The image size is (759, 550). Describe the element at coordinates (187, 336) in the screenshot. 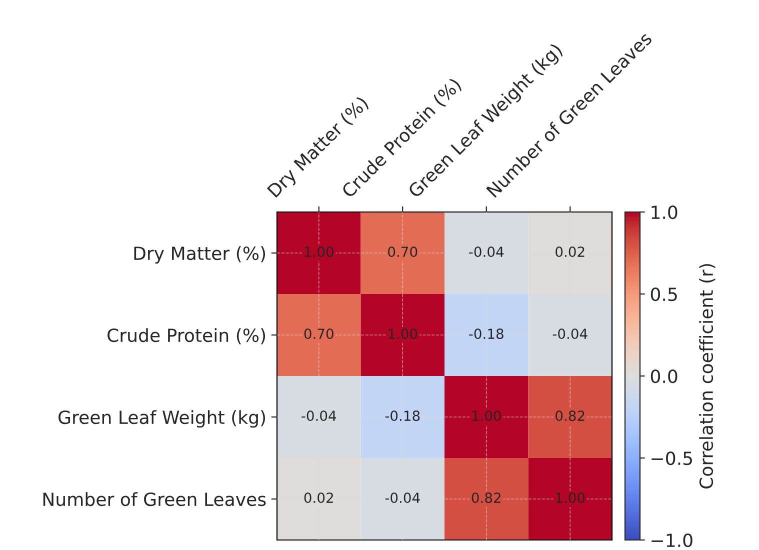

I see `y-tick-label: Crude Protein (%)` at that location.